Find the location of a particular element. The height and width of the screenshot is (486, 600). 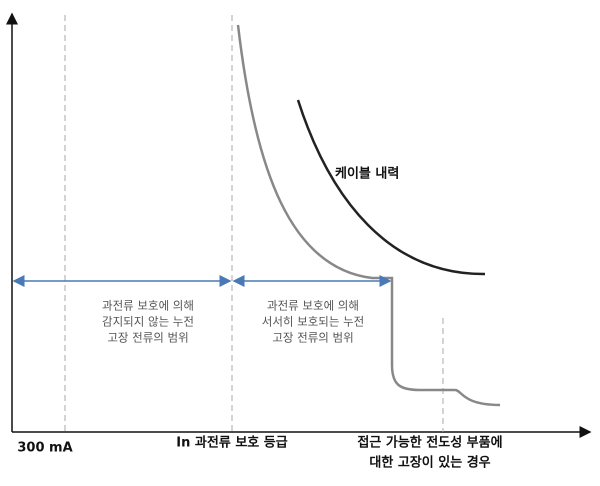

cable-curve is located at coordinates (391, 187).